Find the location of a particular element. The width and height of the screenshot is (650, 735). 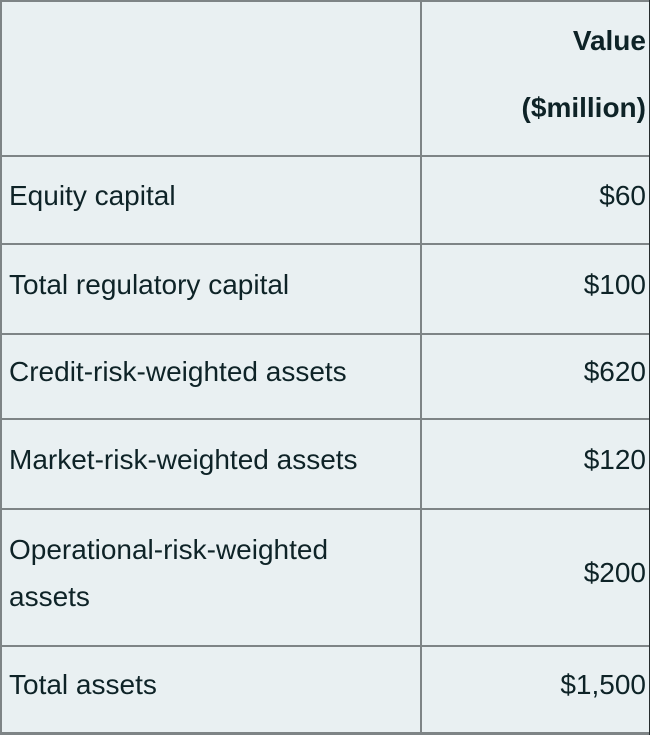

row-label-market-risk-weighted-assets: Market-risk-weighted assets is located at coordinates (211, 464).